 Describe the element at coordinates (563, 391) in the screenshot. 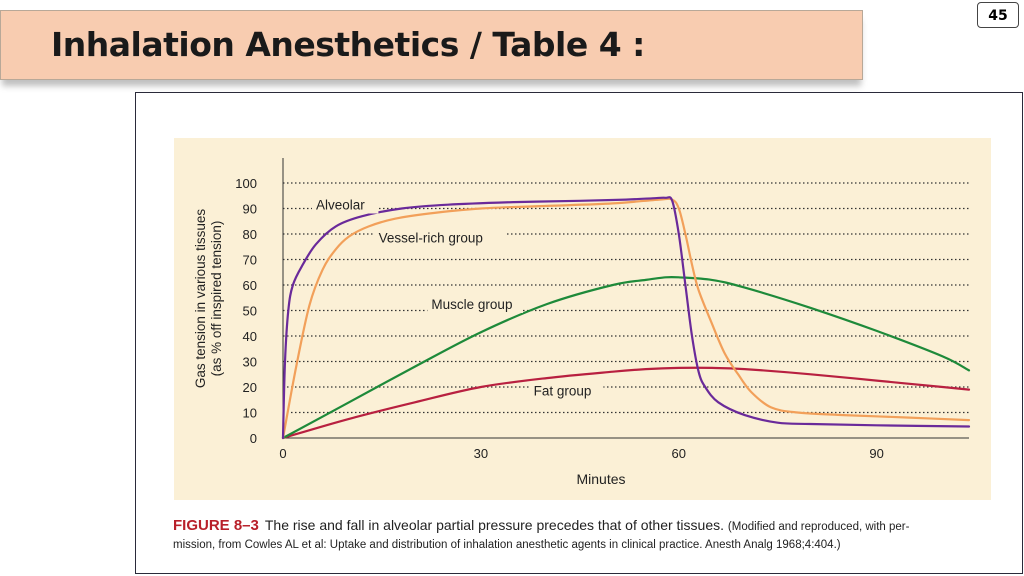

I see `series-label-fat-group: Fat group` at that location.